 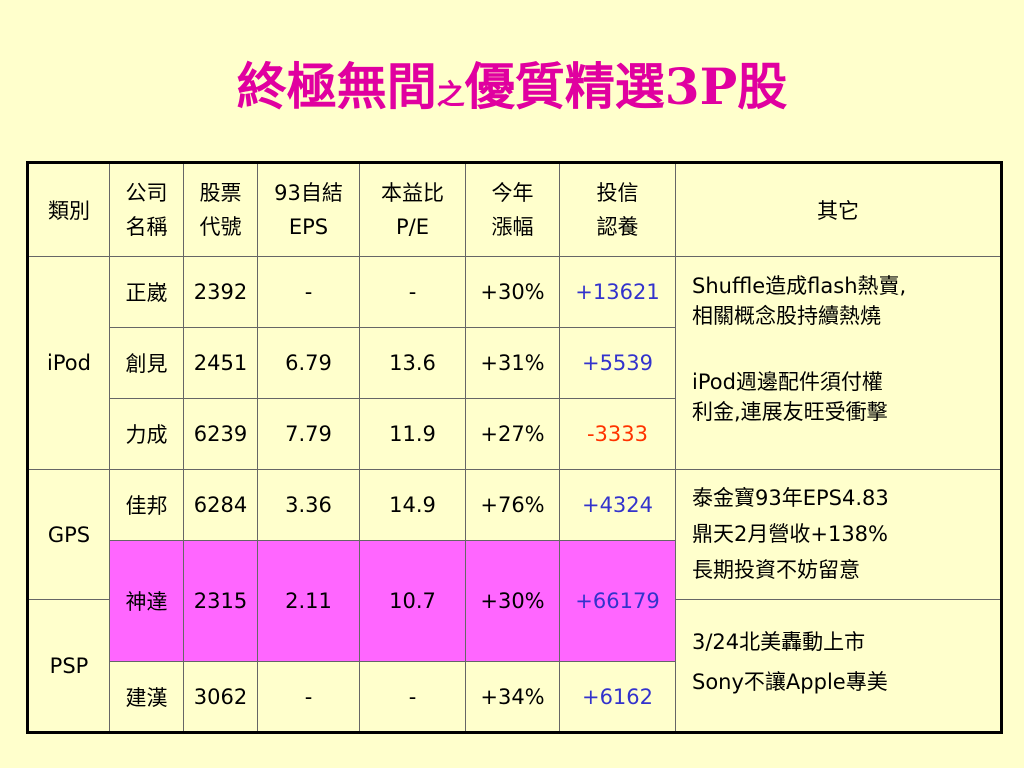 I want to click on company-name: 正崴, so click(x=146, y=292).